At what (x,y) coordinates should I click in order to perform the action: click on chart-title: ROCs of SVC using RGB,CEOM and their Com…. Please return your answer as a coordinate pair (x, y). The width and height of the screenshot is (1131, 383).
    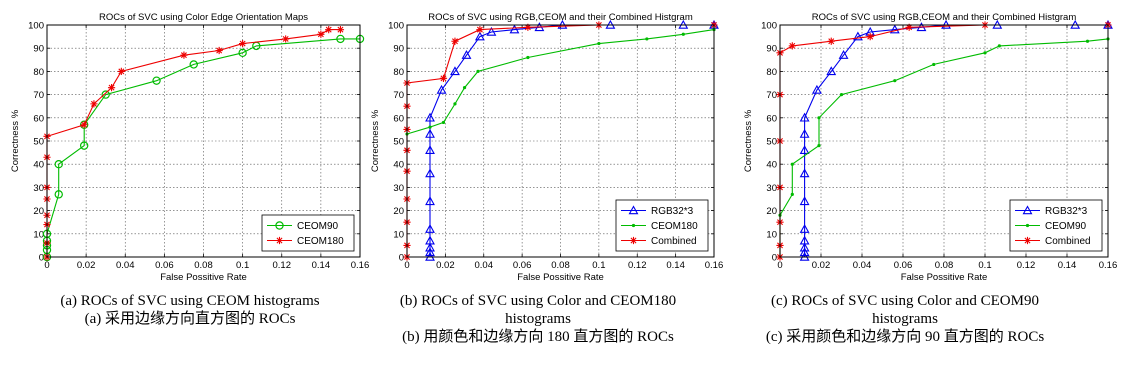
    Looking at the image, I should click on (560, 17).